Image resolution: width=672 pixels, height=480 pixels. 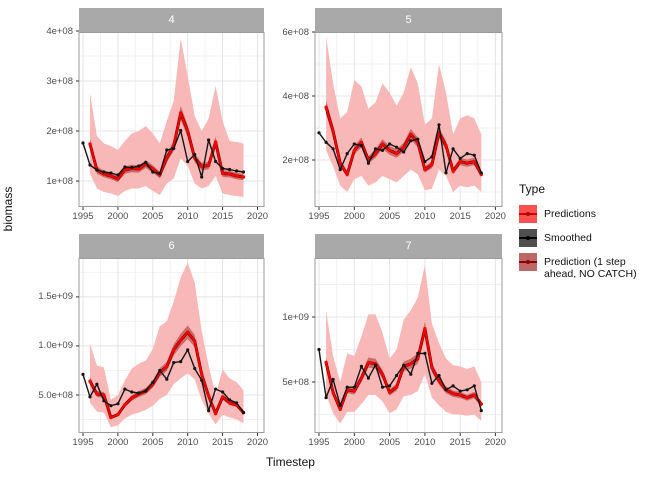 I want to click on y-tick-label: 3e+08, so click(x=59, y=81).